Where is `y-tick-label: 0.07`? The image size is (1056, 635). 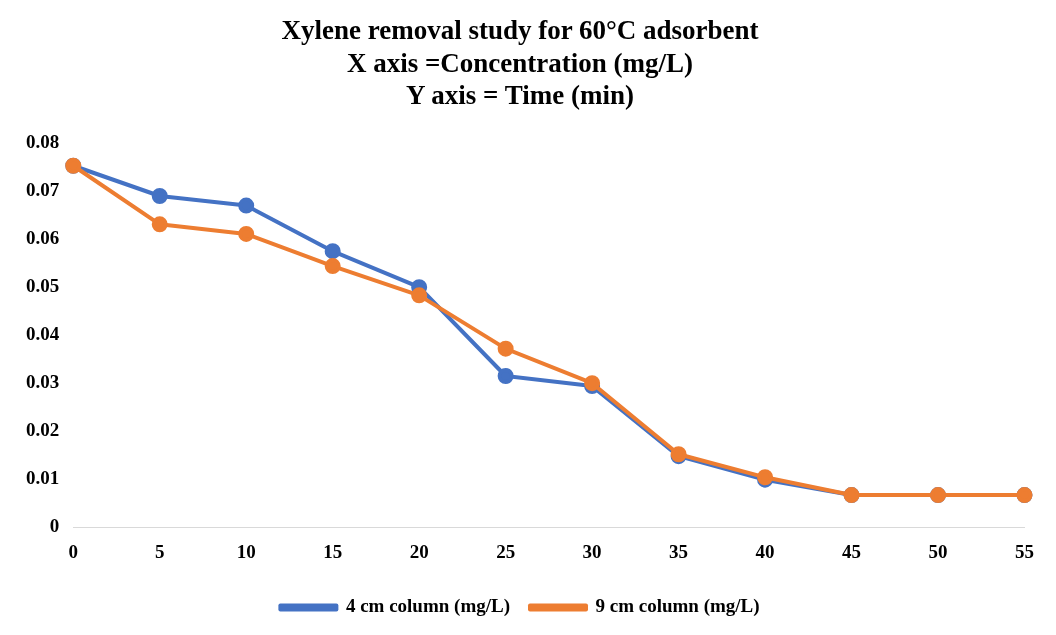 y-tick-label: 0.07 is located at coordinates (43, 190).